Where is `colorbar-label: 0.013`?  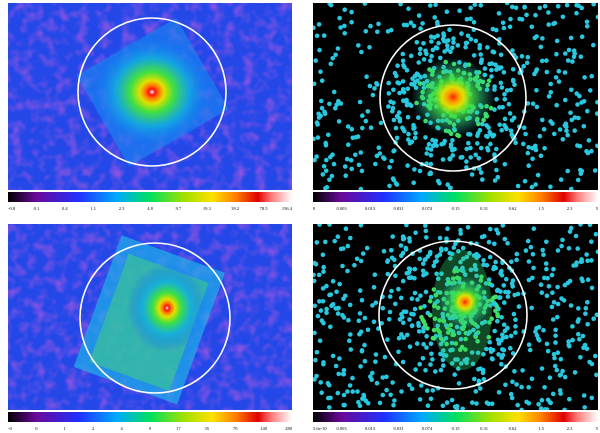
colorbar-label: 0.013 is located at coordinates (370, 428).